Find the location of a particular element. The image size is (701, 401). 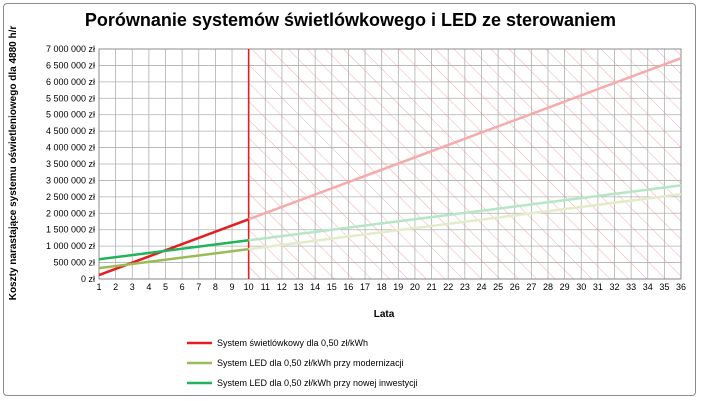

x-tick-label: 14 is located at coordinates (315, 287).